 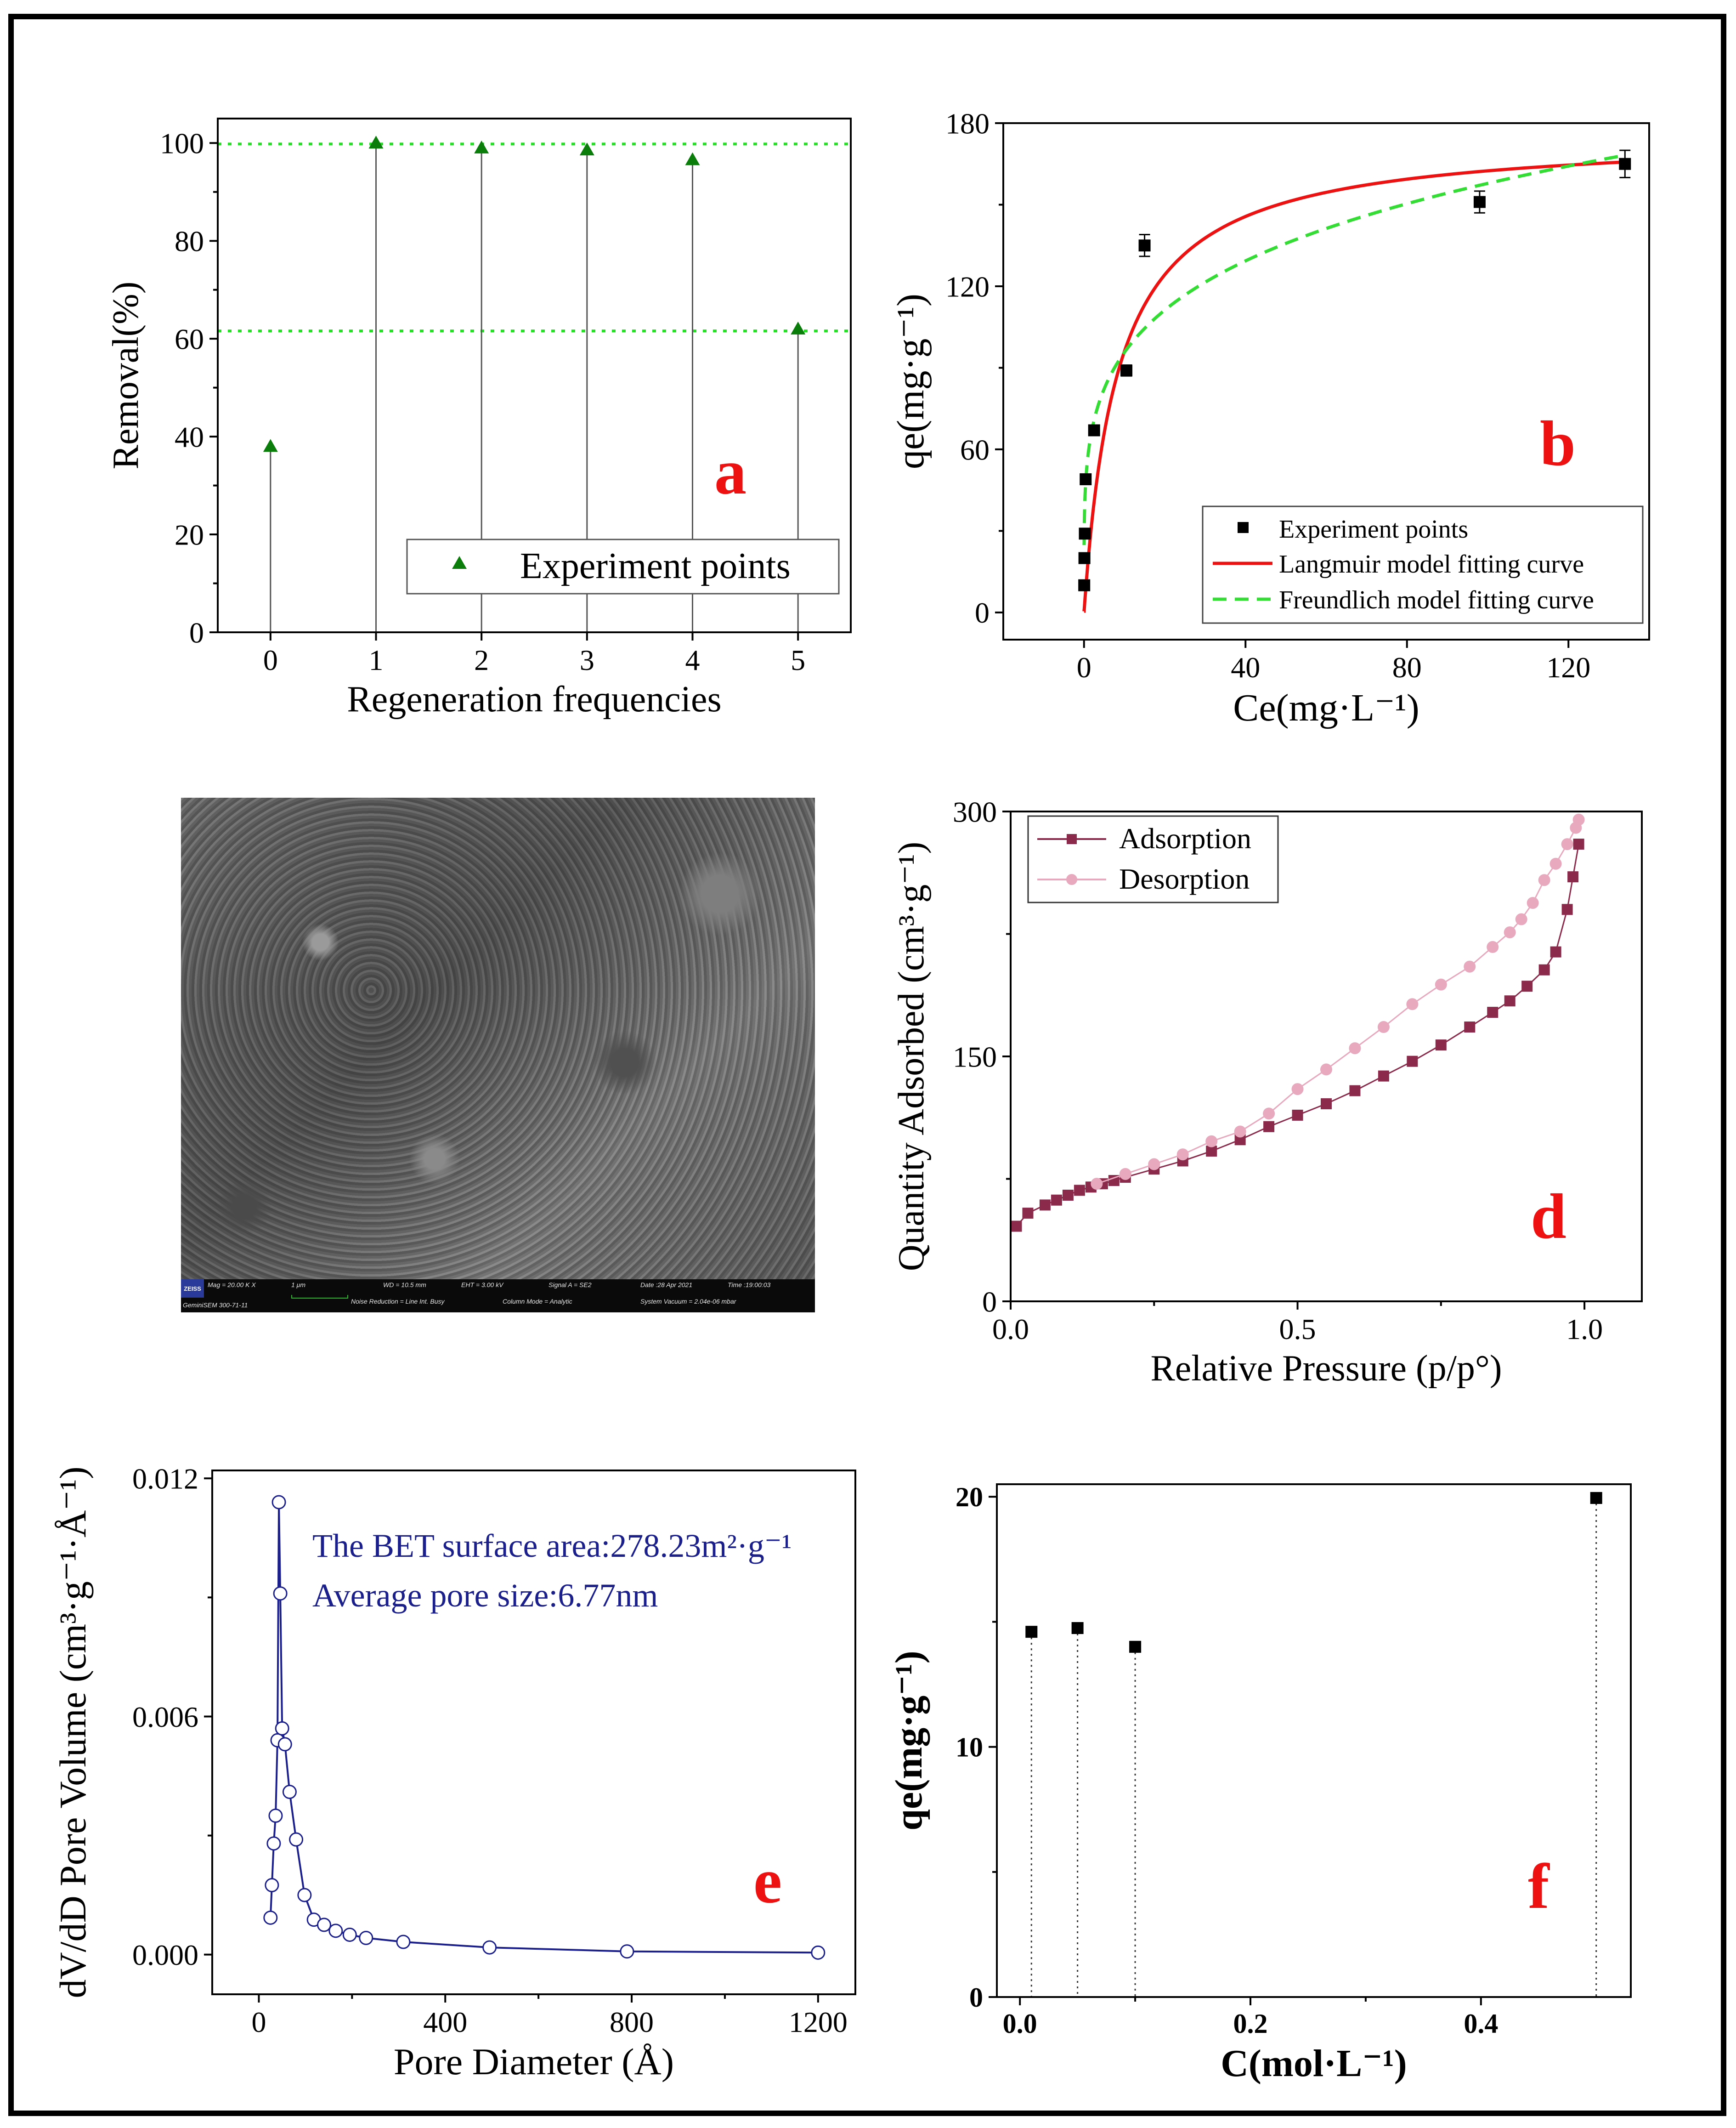 What do you see at coordinates (688, 1301) in the screenshot?
I see `sem-vacuum: System Vacuum = 2.04e-06 mbar` at bounding box center [688, 1301].